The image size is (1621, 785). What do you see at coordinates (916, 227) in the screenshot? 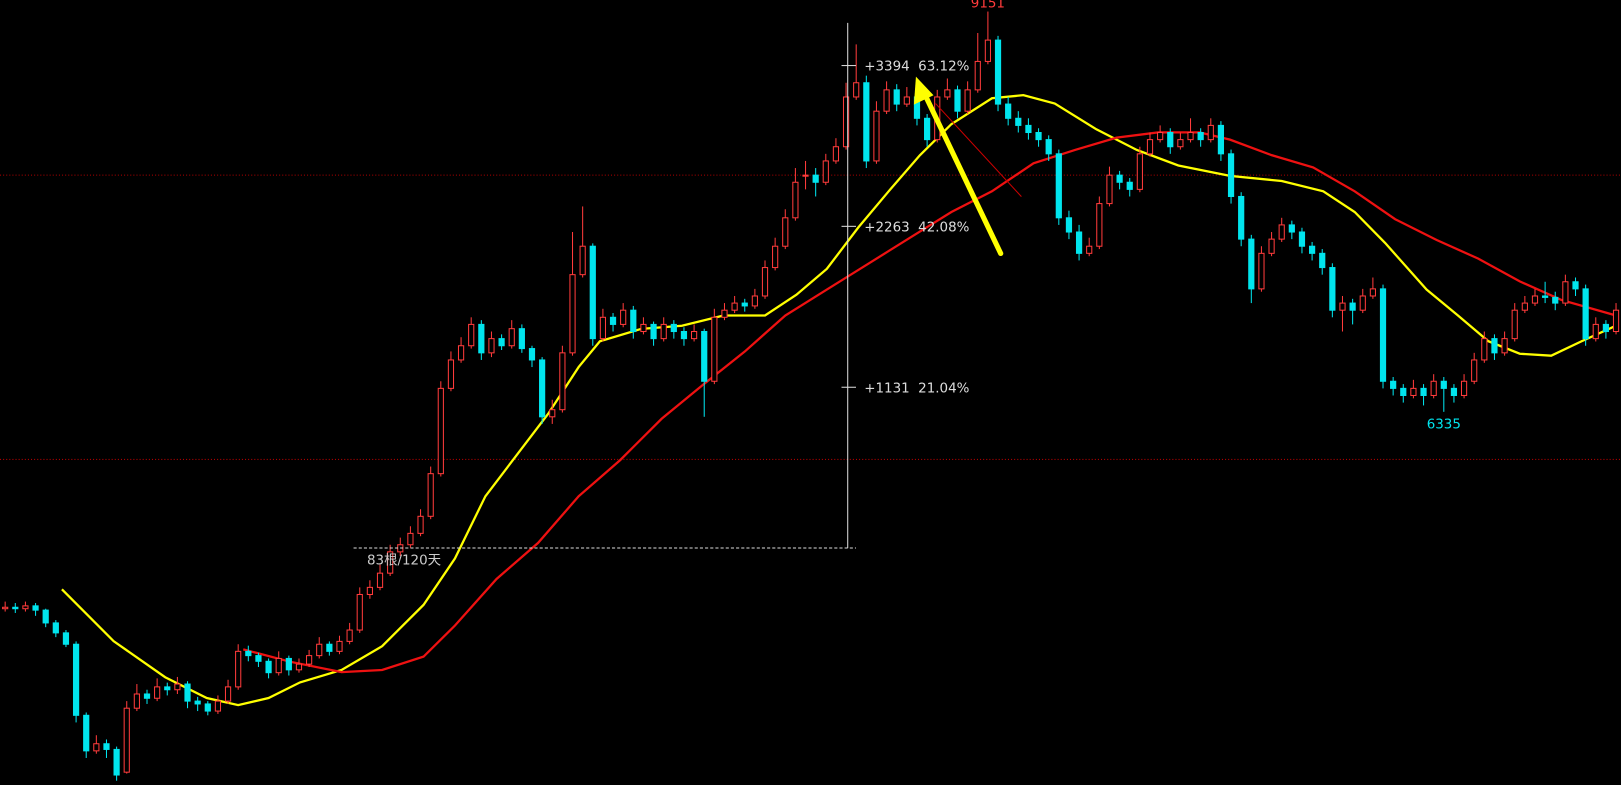
I see `measure-label: +2263 42.08%` at bounding box center [916, 227].